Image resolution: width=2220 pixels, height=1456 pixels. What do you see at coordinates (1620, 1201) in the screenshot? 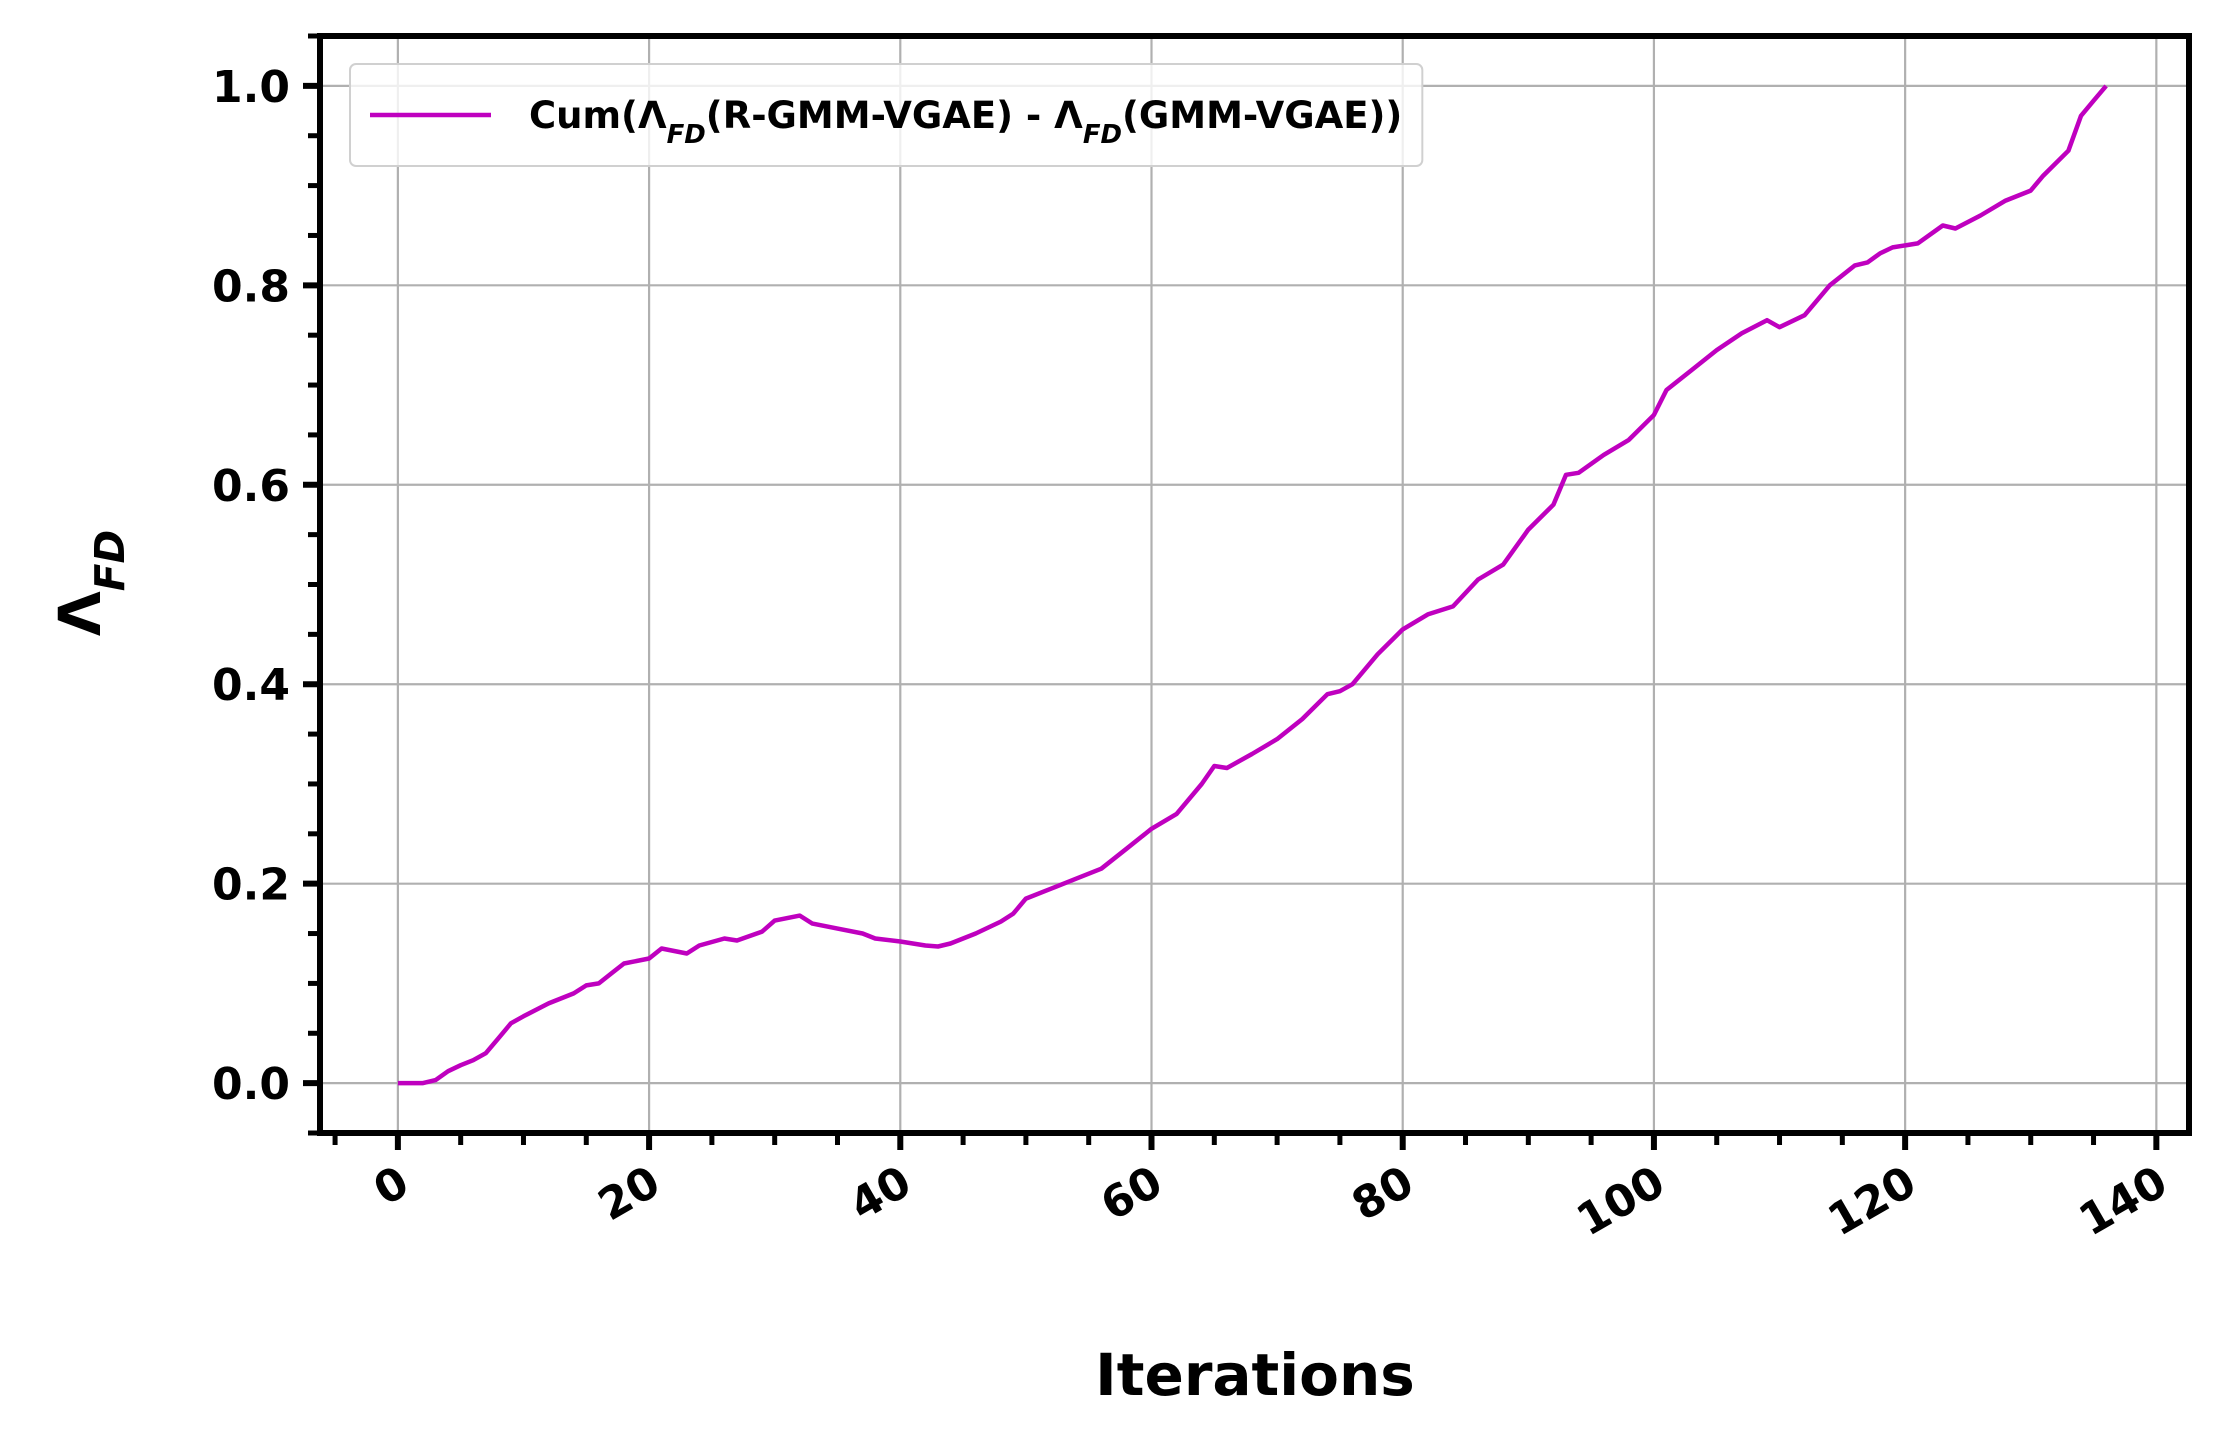
I see `x-tick-label: 100` at bounding box center [1620, 1201].